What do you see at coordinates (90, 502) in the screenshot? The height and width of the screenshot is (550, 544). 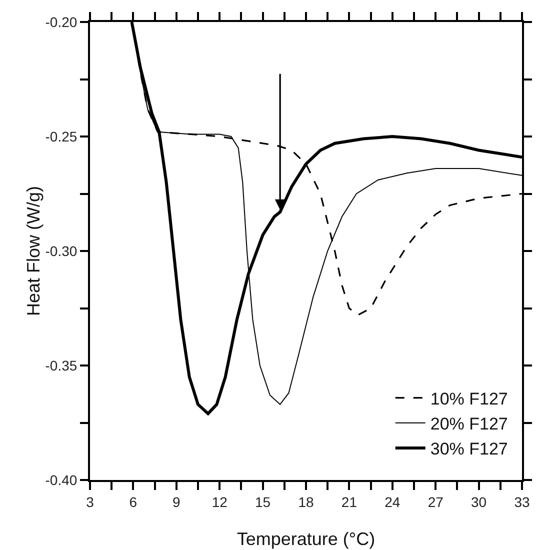 I see `x-tick-label: 3` at bounding box center [90, 502].